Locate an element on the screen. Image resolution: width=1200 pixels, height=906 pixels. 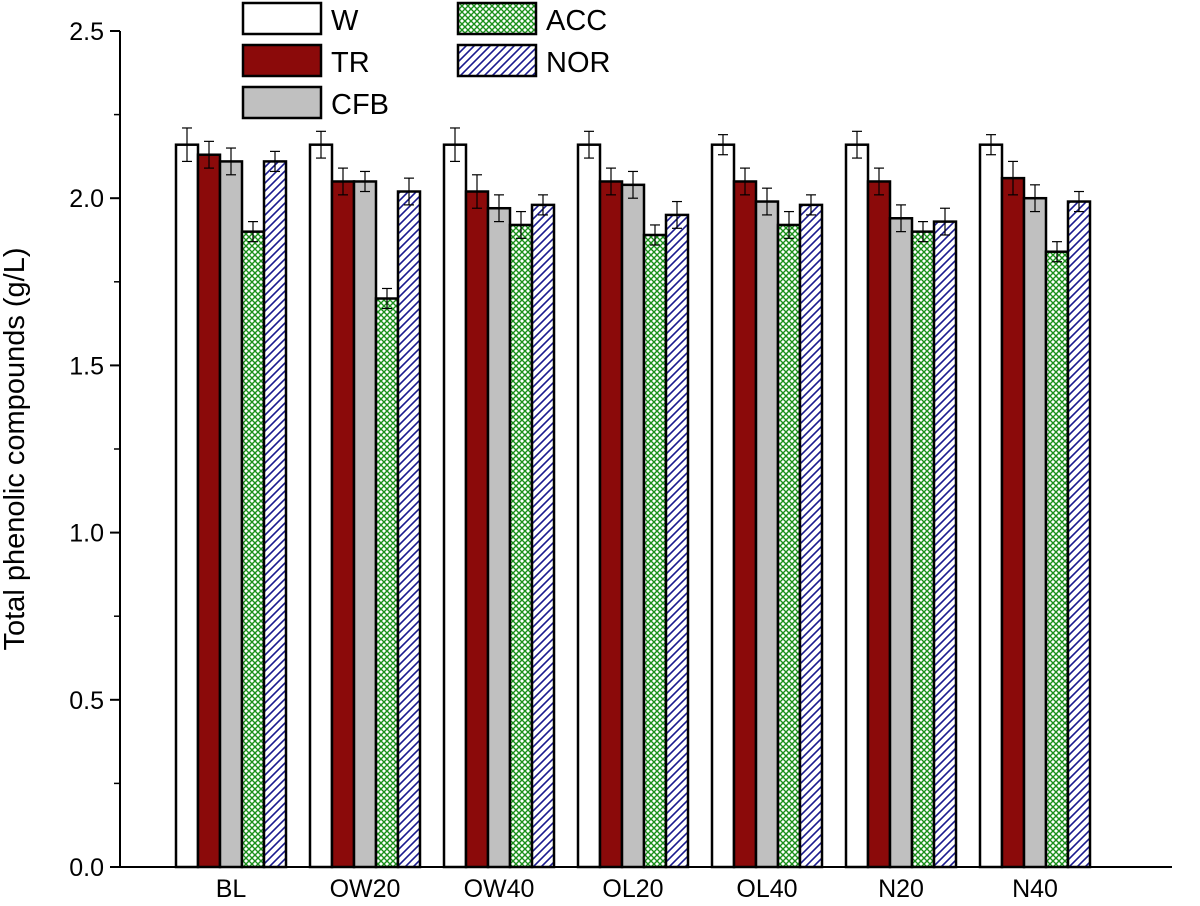
error-bar-w-n20 is located at coordinates (857, 144).